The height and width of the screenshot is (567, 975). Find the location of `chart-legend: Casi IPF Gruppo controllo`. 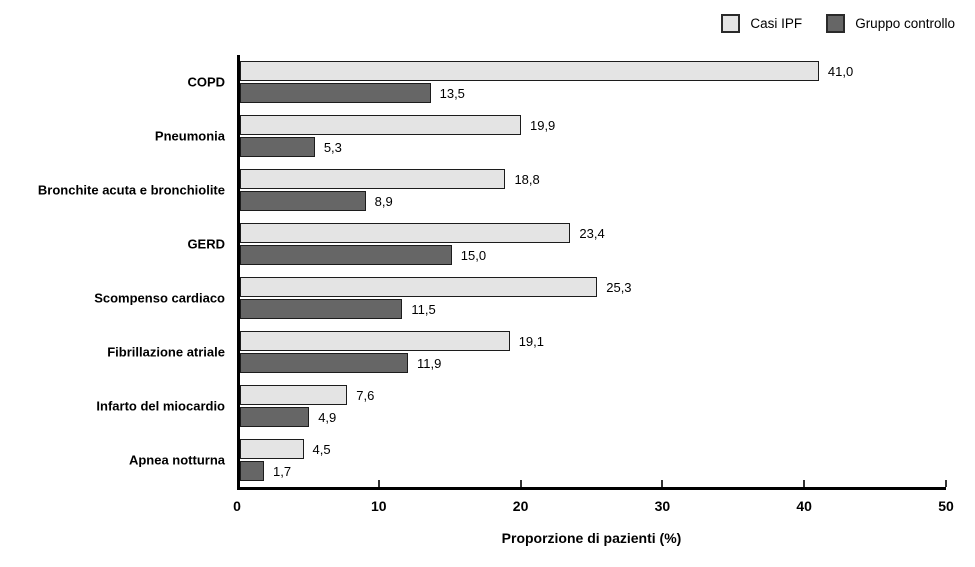

chart-legend: Casi IPF Gruppo controllo is located at coordinates (838, 23).